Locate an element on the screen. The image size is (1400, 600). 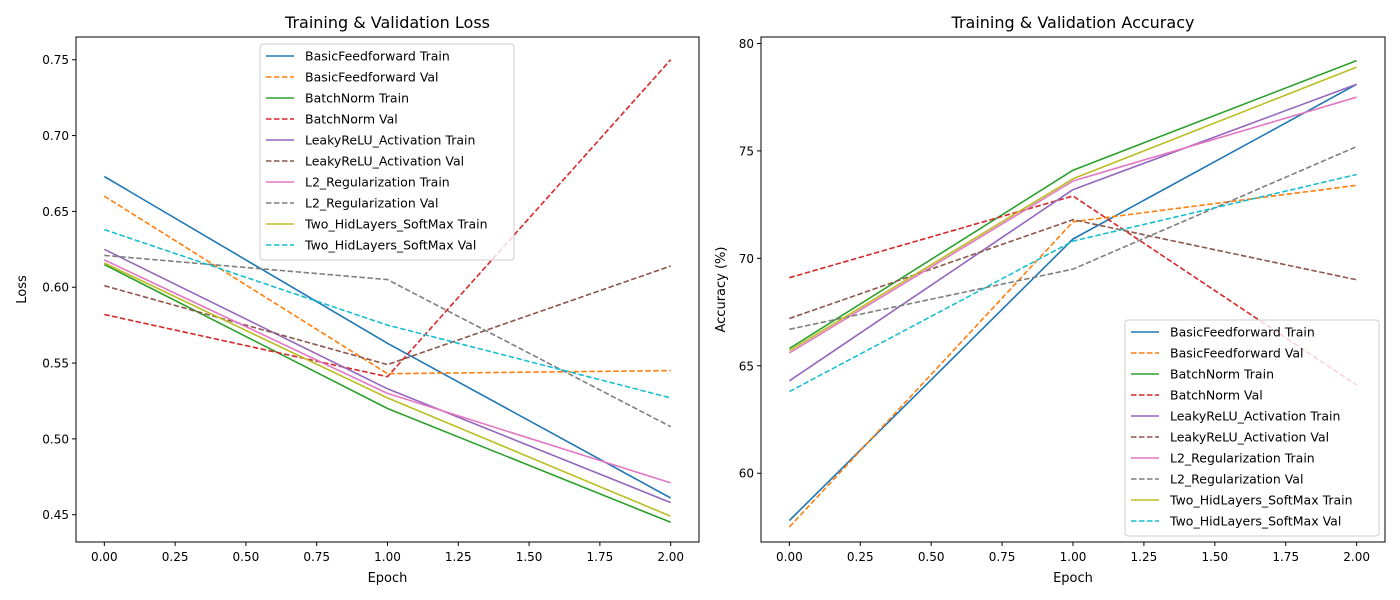
y-tick-label: 70 is located at coordinates (746, 259).